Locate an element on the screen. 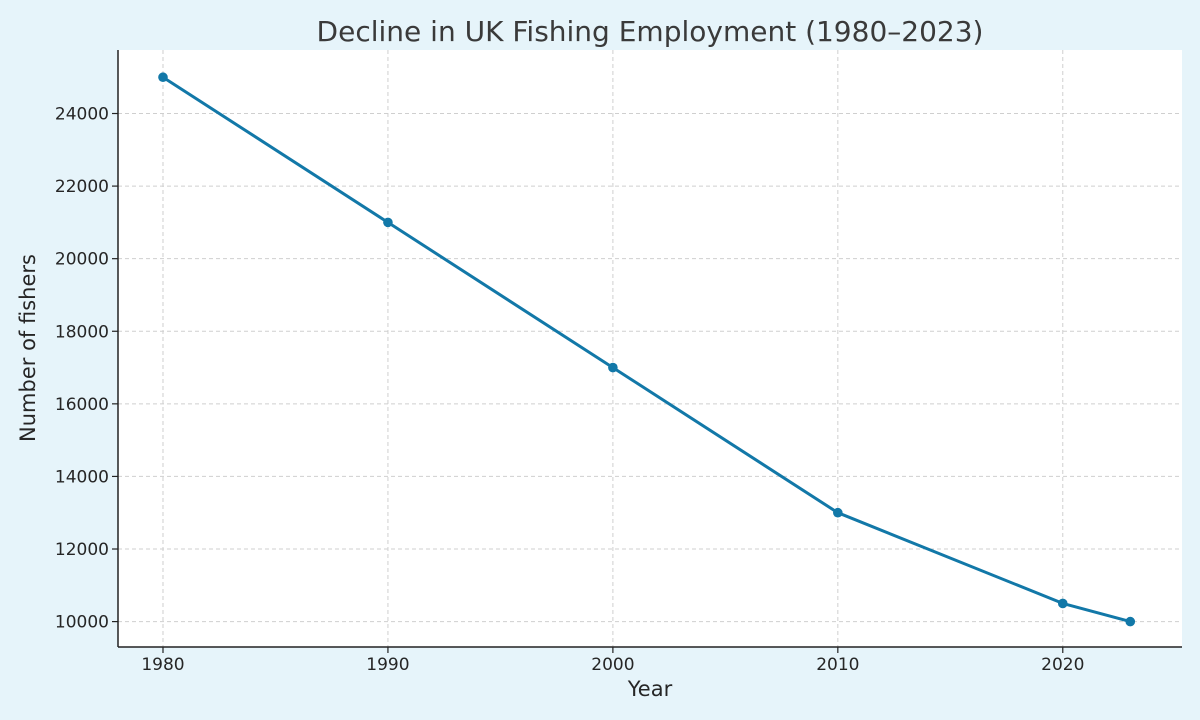 This screenshot has width=1200, height=720. x-tick-label: 1990 is located at coordinates (387, 665).